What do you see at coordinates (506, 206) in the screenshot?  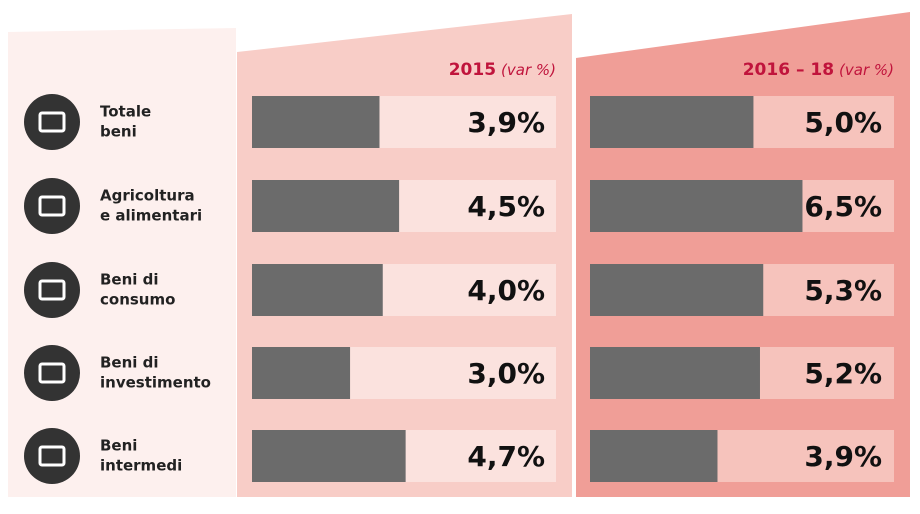 I see `value-label: 4,5%` at bounding box center [506, 206].